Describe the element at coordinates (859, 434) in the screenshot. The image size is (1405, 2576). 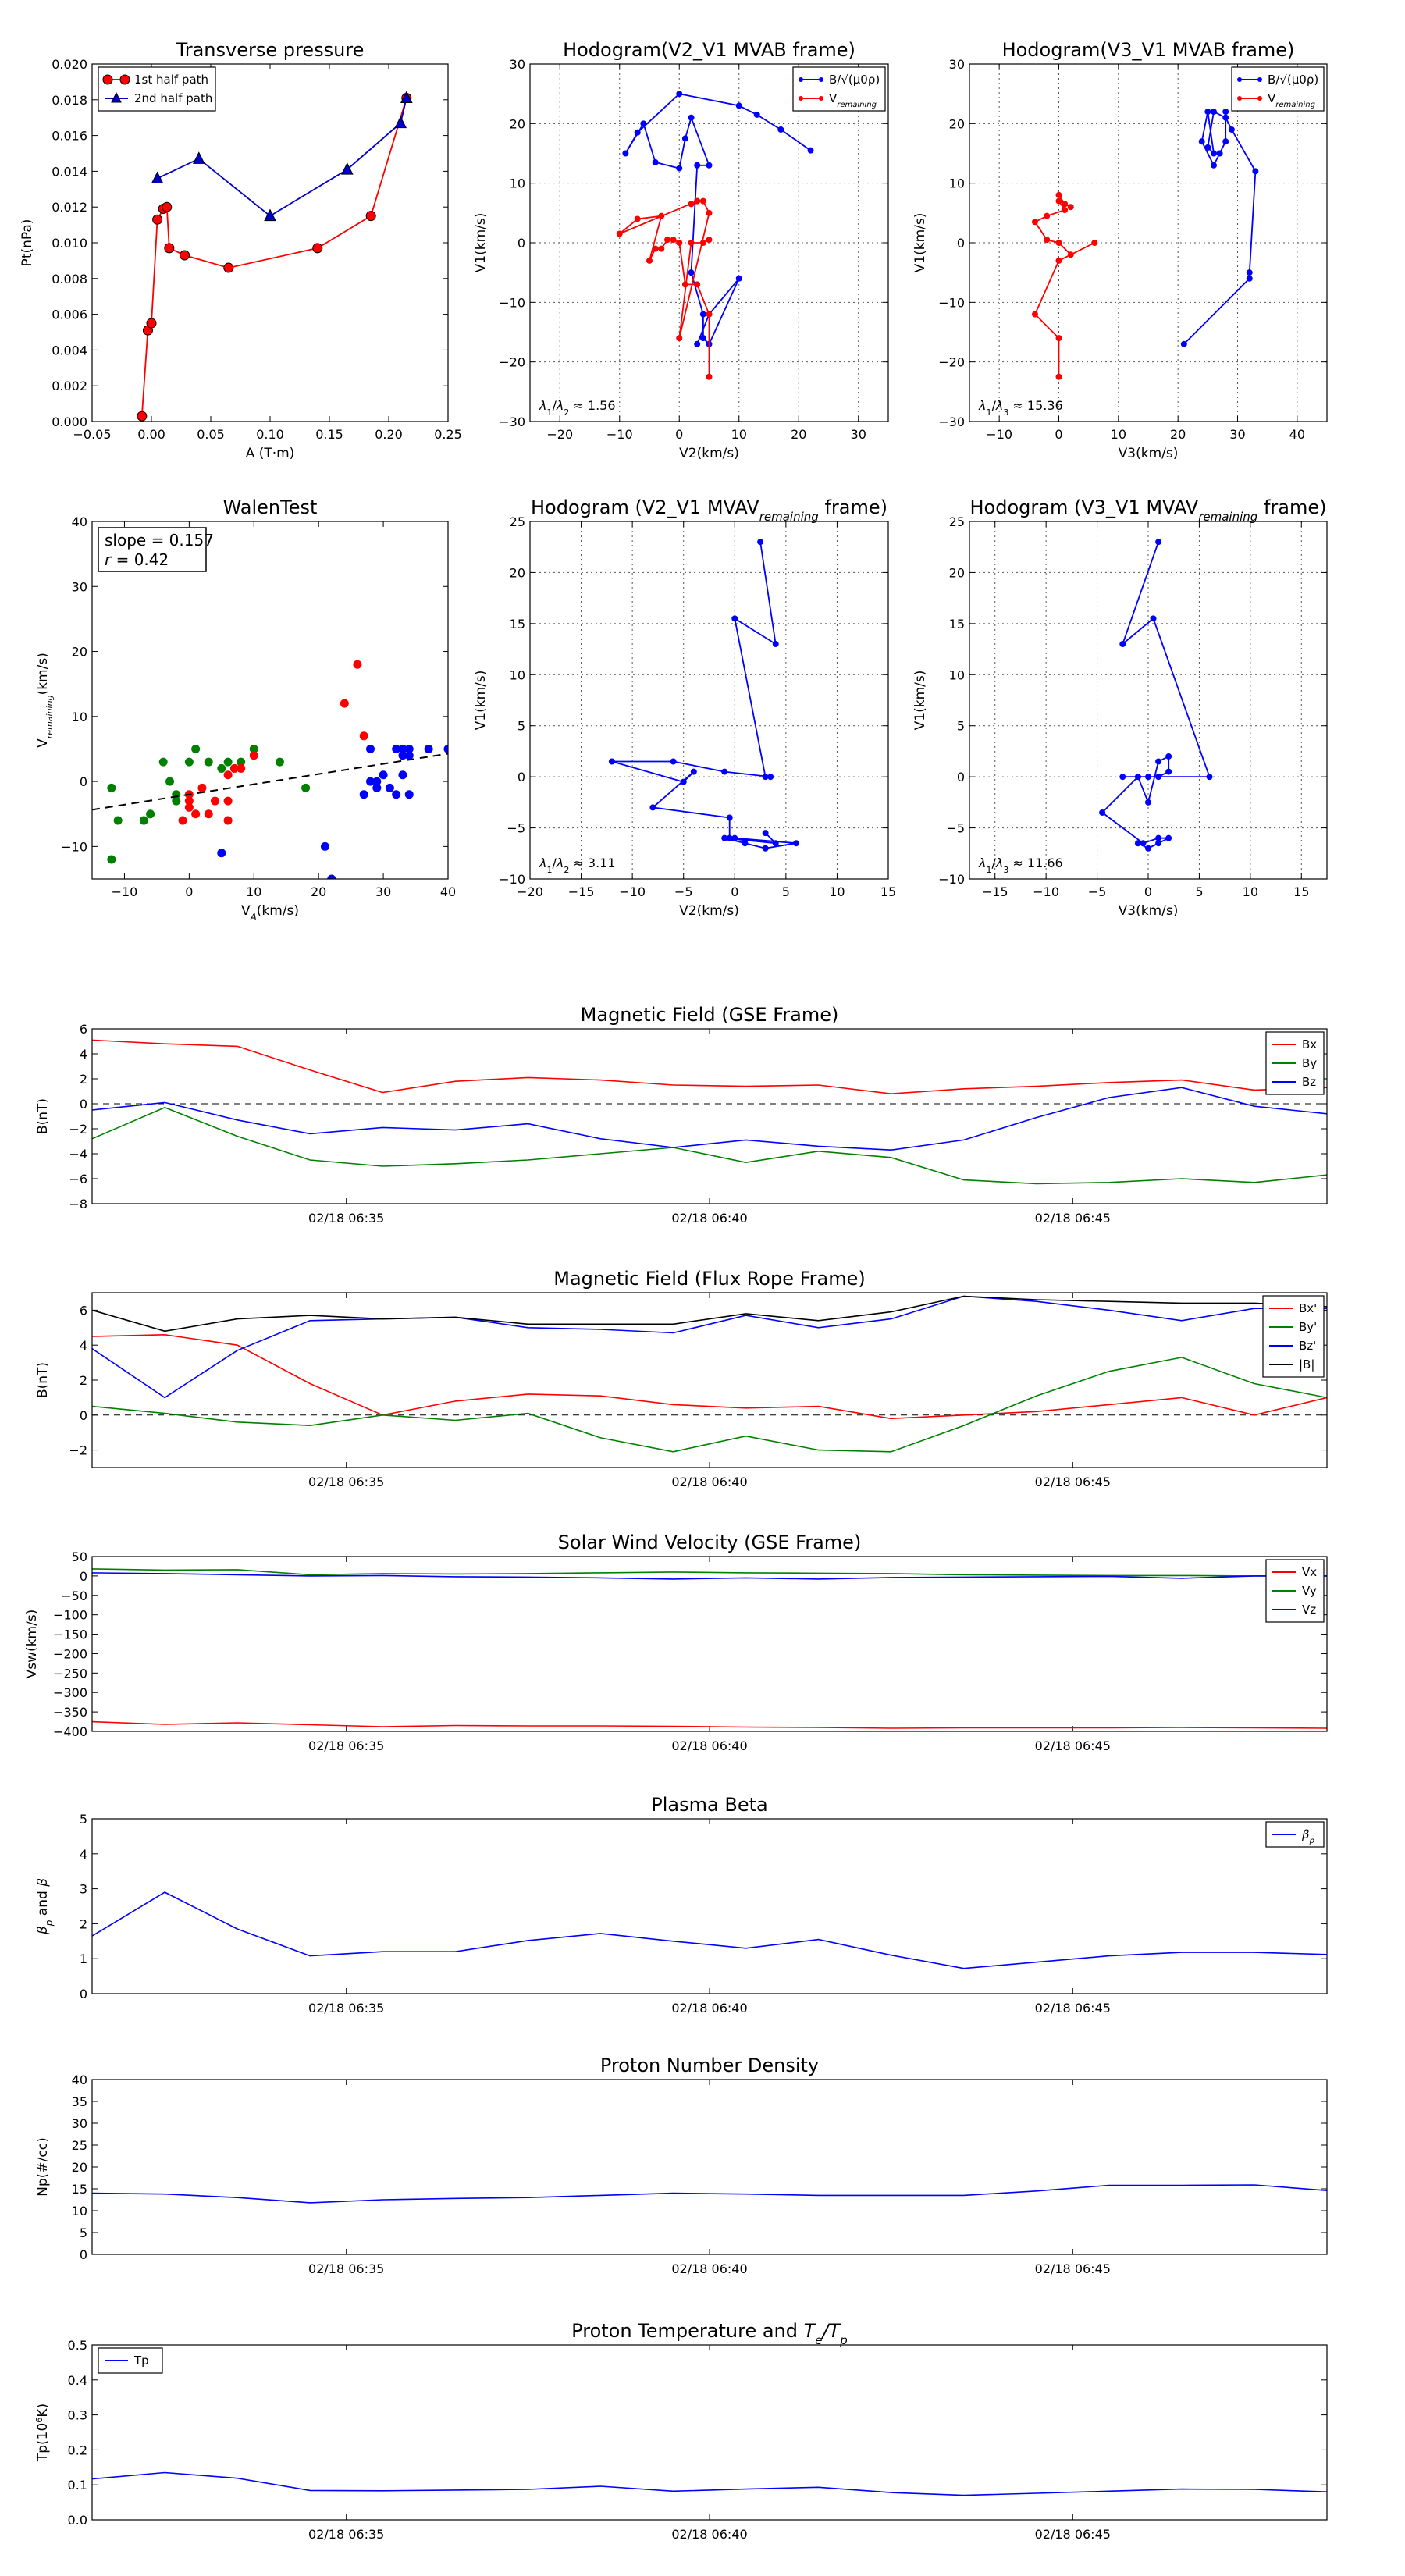
I see `x-tick-label: 30` at that location.